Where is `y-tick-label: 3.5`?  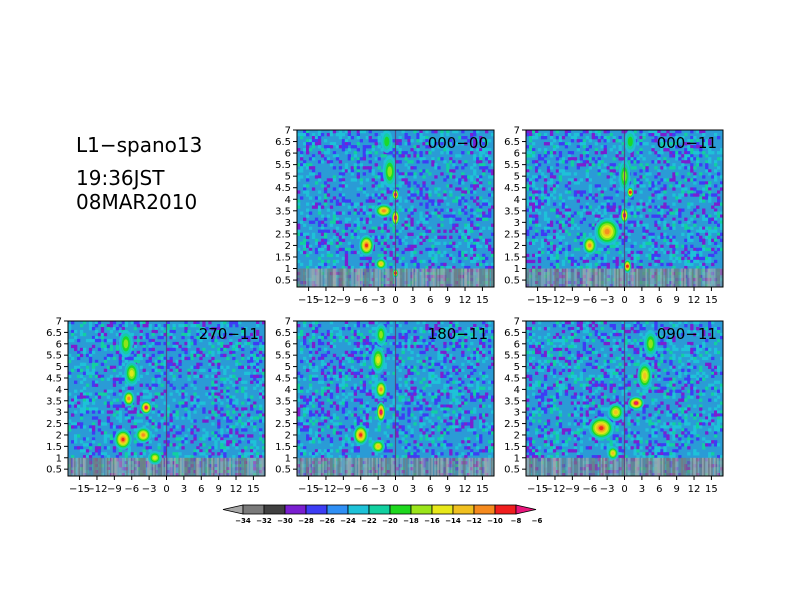
y-tick-label: 3.5 is located at coordinates (54, 401).